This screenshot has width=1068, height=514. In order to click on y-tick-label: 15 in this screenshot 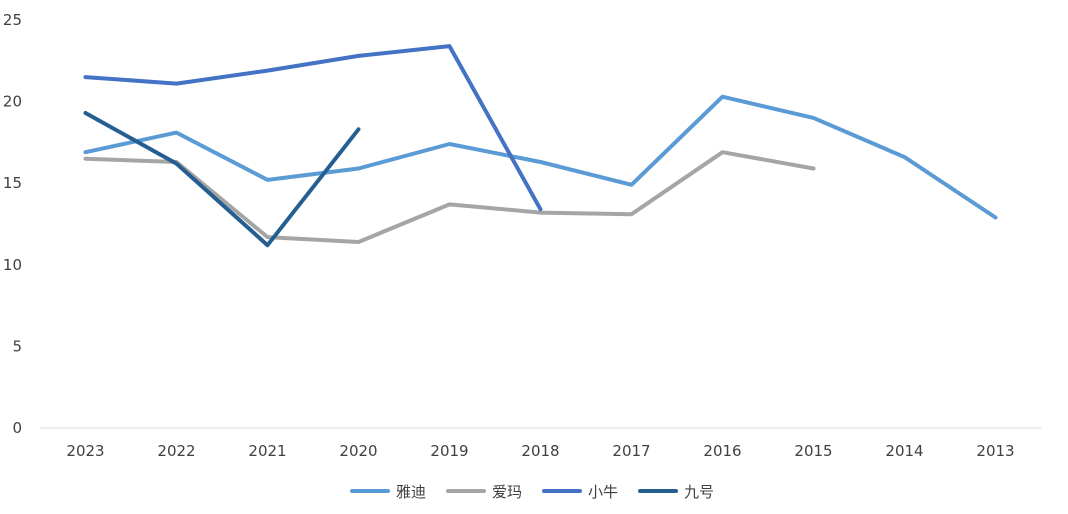, I will do `click(12, 183)`.